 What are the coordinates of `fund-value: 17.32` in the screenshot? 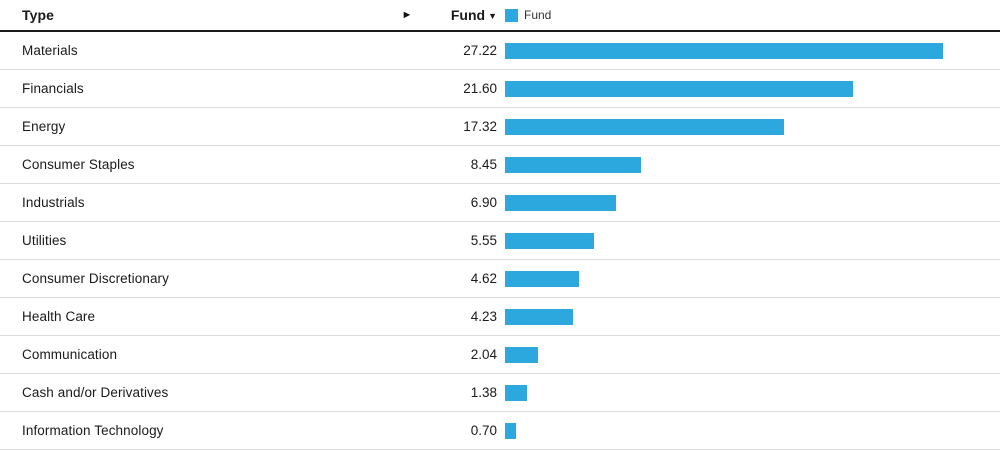 It's located at (480, 126).